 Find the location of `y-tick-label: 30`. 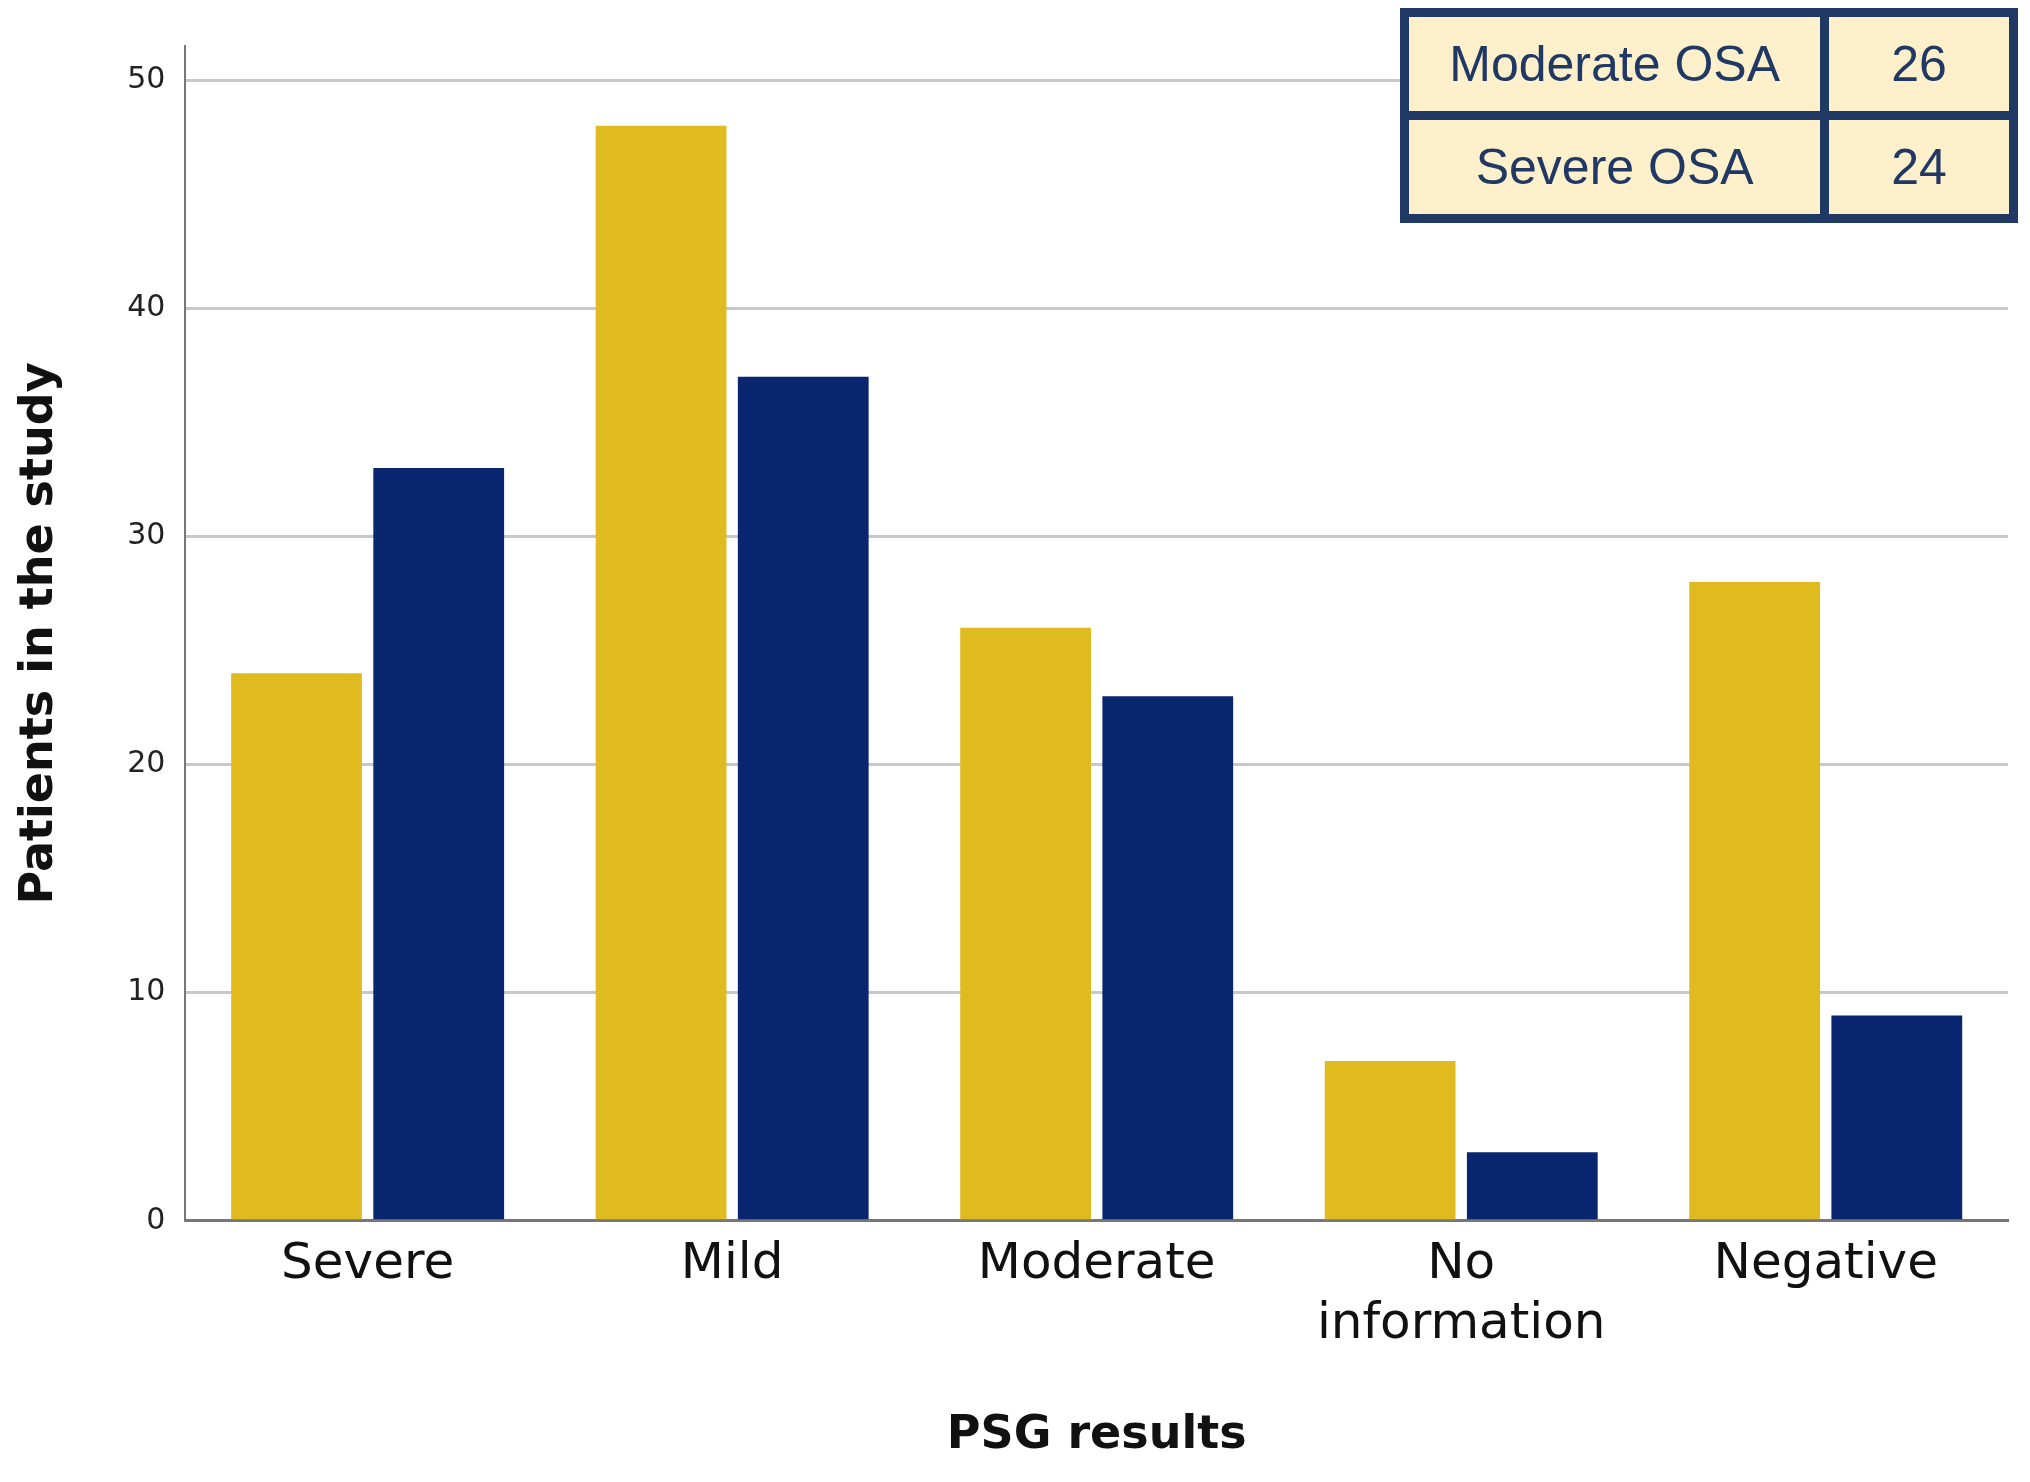

y-tick-label: 30 is located at coordinates (146, 534).